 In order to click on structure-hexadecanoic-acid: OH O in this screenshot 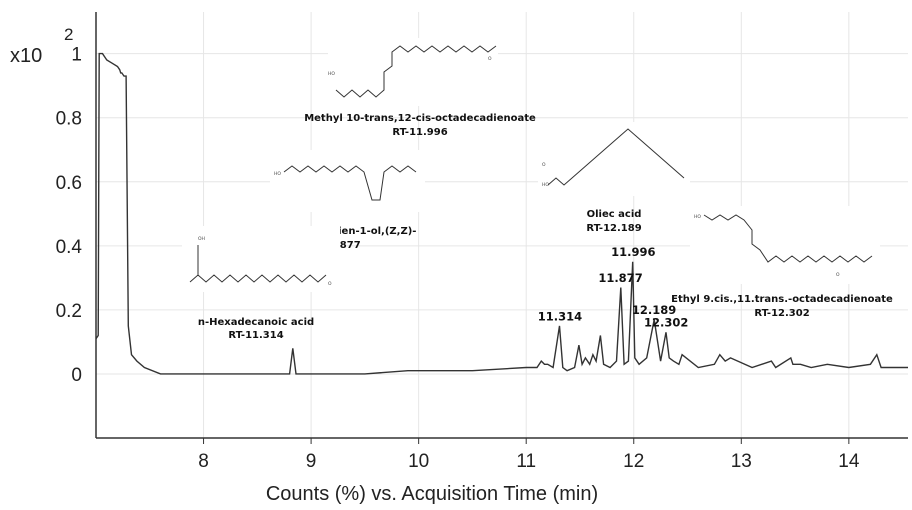, I will do `click(261, 259)`.